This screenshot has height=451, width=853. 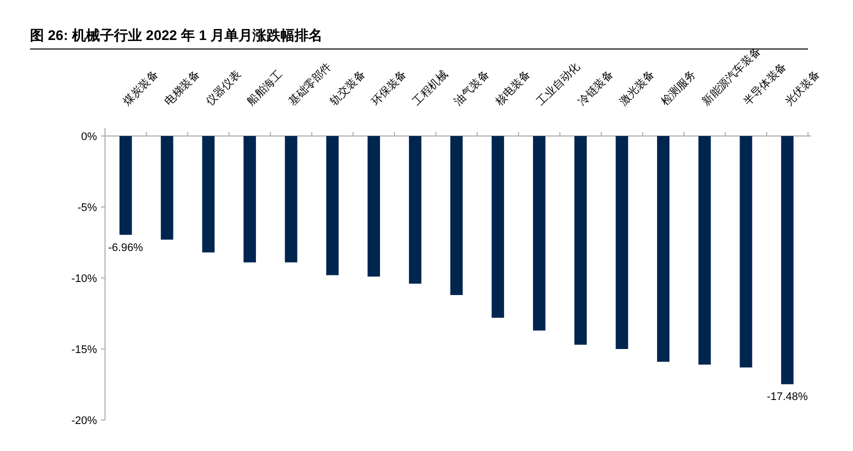 What do you see at coordinates (87, 208) in the screenshot?
I see `y-tick-label: -5%` at bounding box center [87, 208].